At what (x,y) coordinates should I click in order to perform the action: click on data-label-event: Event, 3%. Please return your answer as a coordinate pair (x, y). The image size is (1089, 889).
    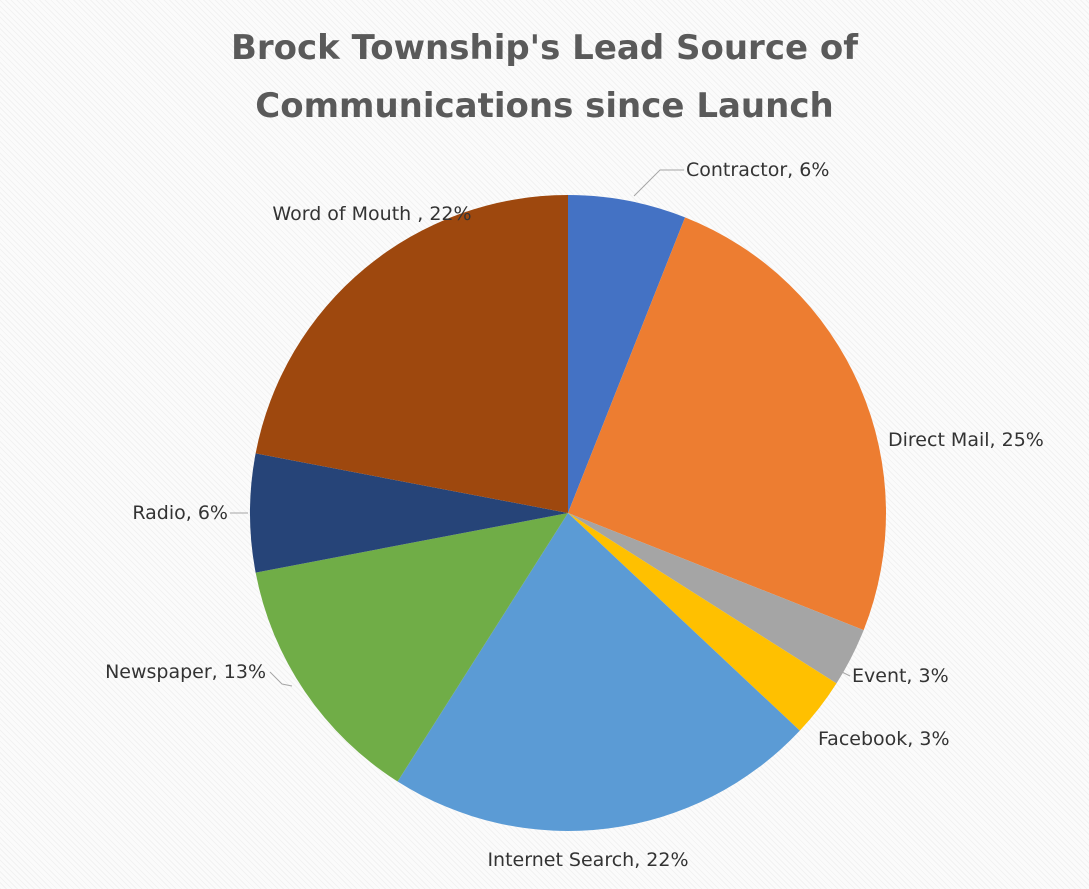
    Looking at the image, I should click on (900, 676).